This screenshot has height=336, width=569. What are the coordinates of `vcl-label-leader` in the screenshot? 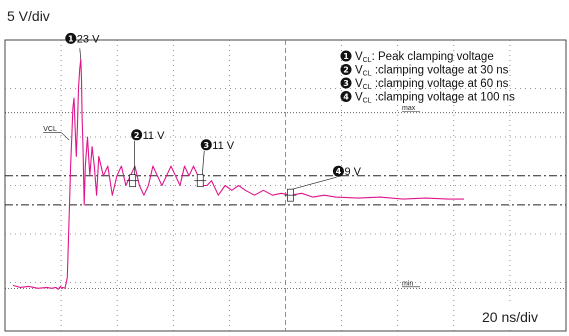 It's located at (65, 136).